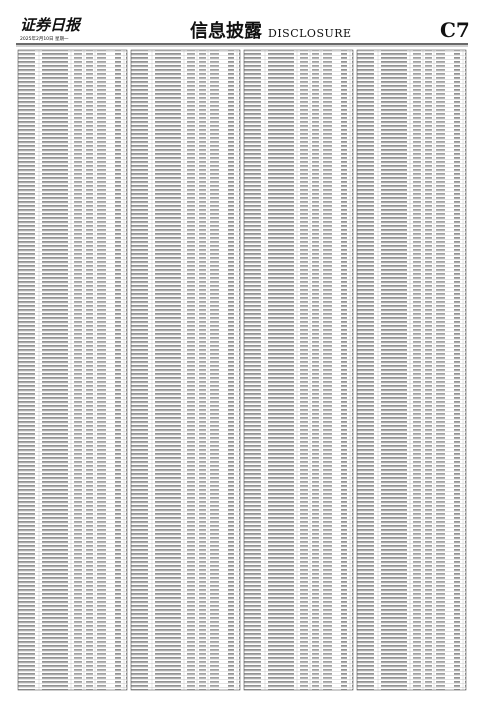 The height and width of the screenshot is (704, 484). Describe the element at coordinates (310, 33) in the screenshot. I see `section-subtitle: DISCLOSURE` at that location.